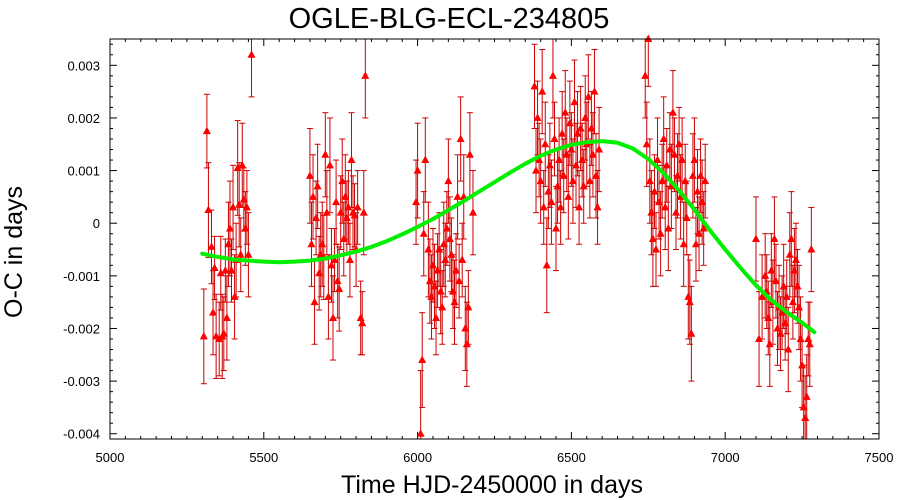 The image size is (900, 500). Describe the element at coordinates (81, 381) in the screenshot. I see `y-tick-label: -0.003` at that location.